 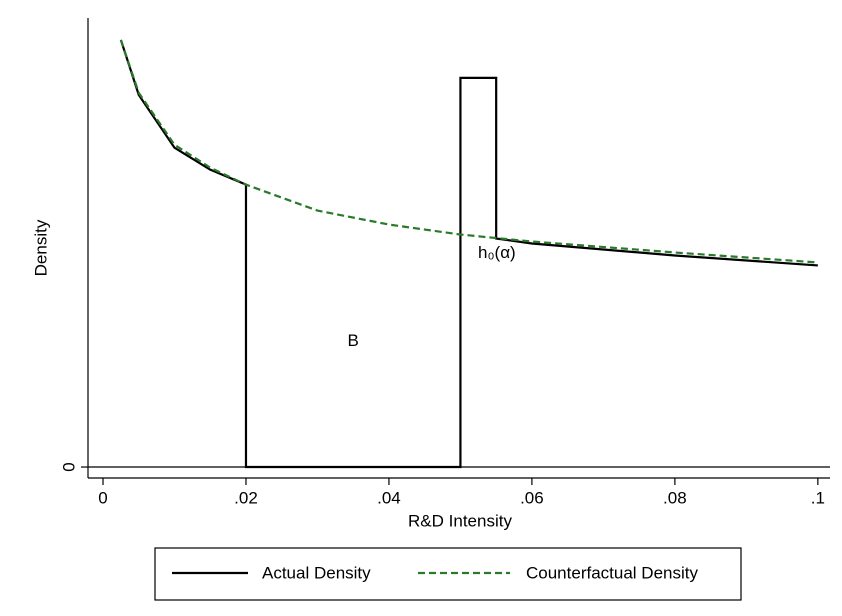 I want to click on x-tick-label: .02, so click(x=246, y=497).